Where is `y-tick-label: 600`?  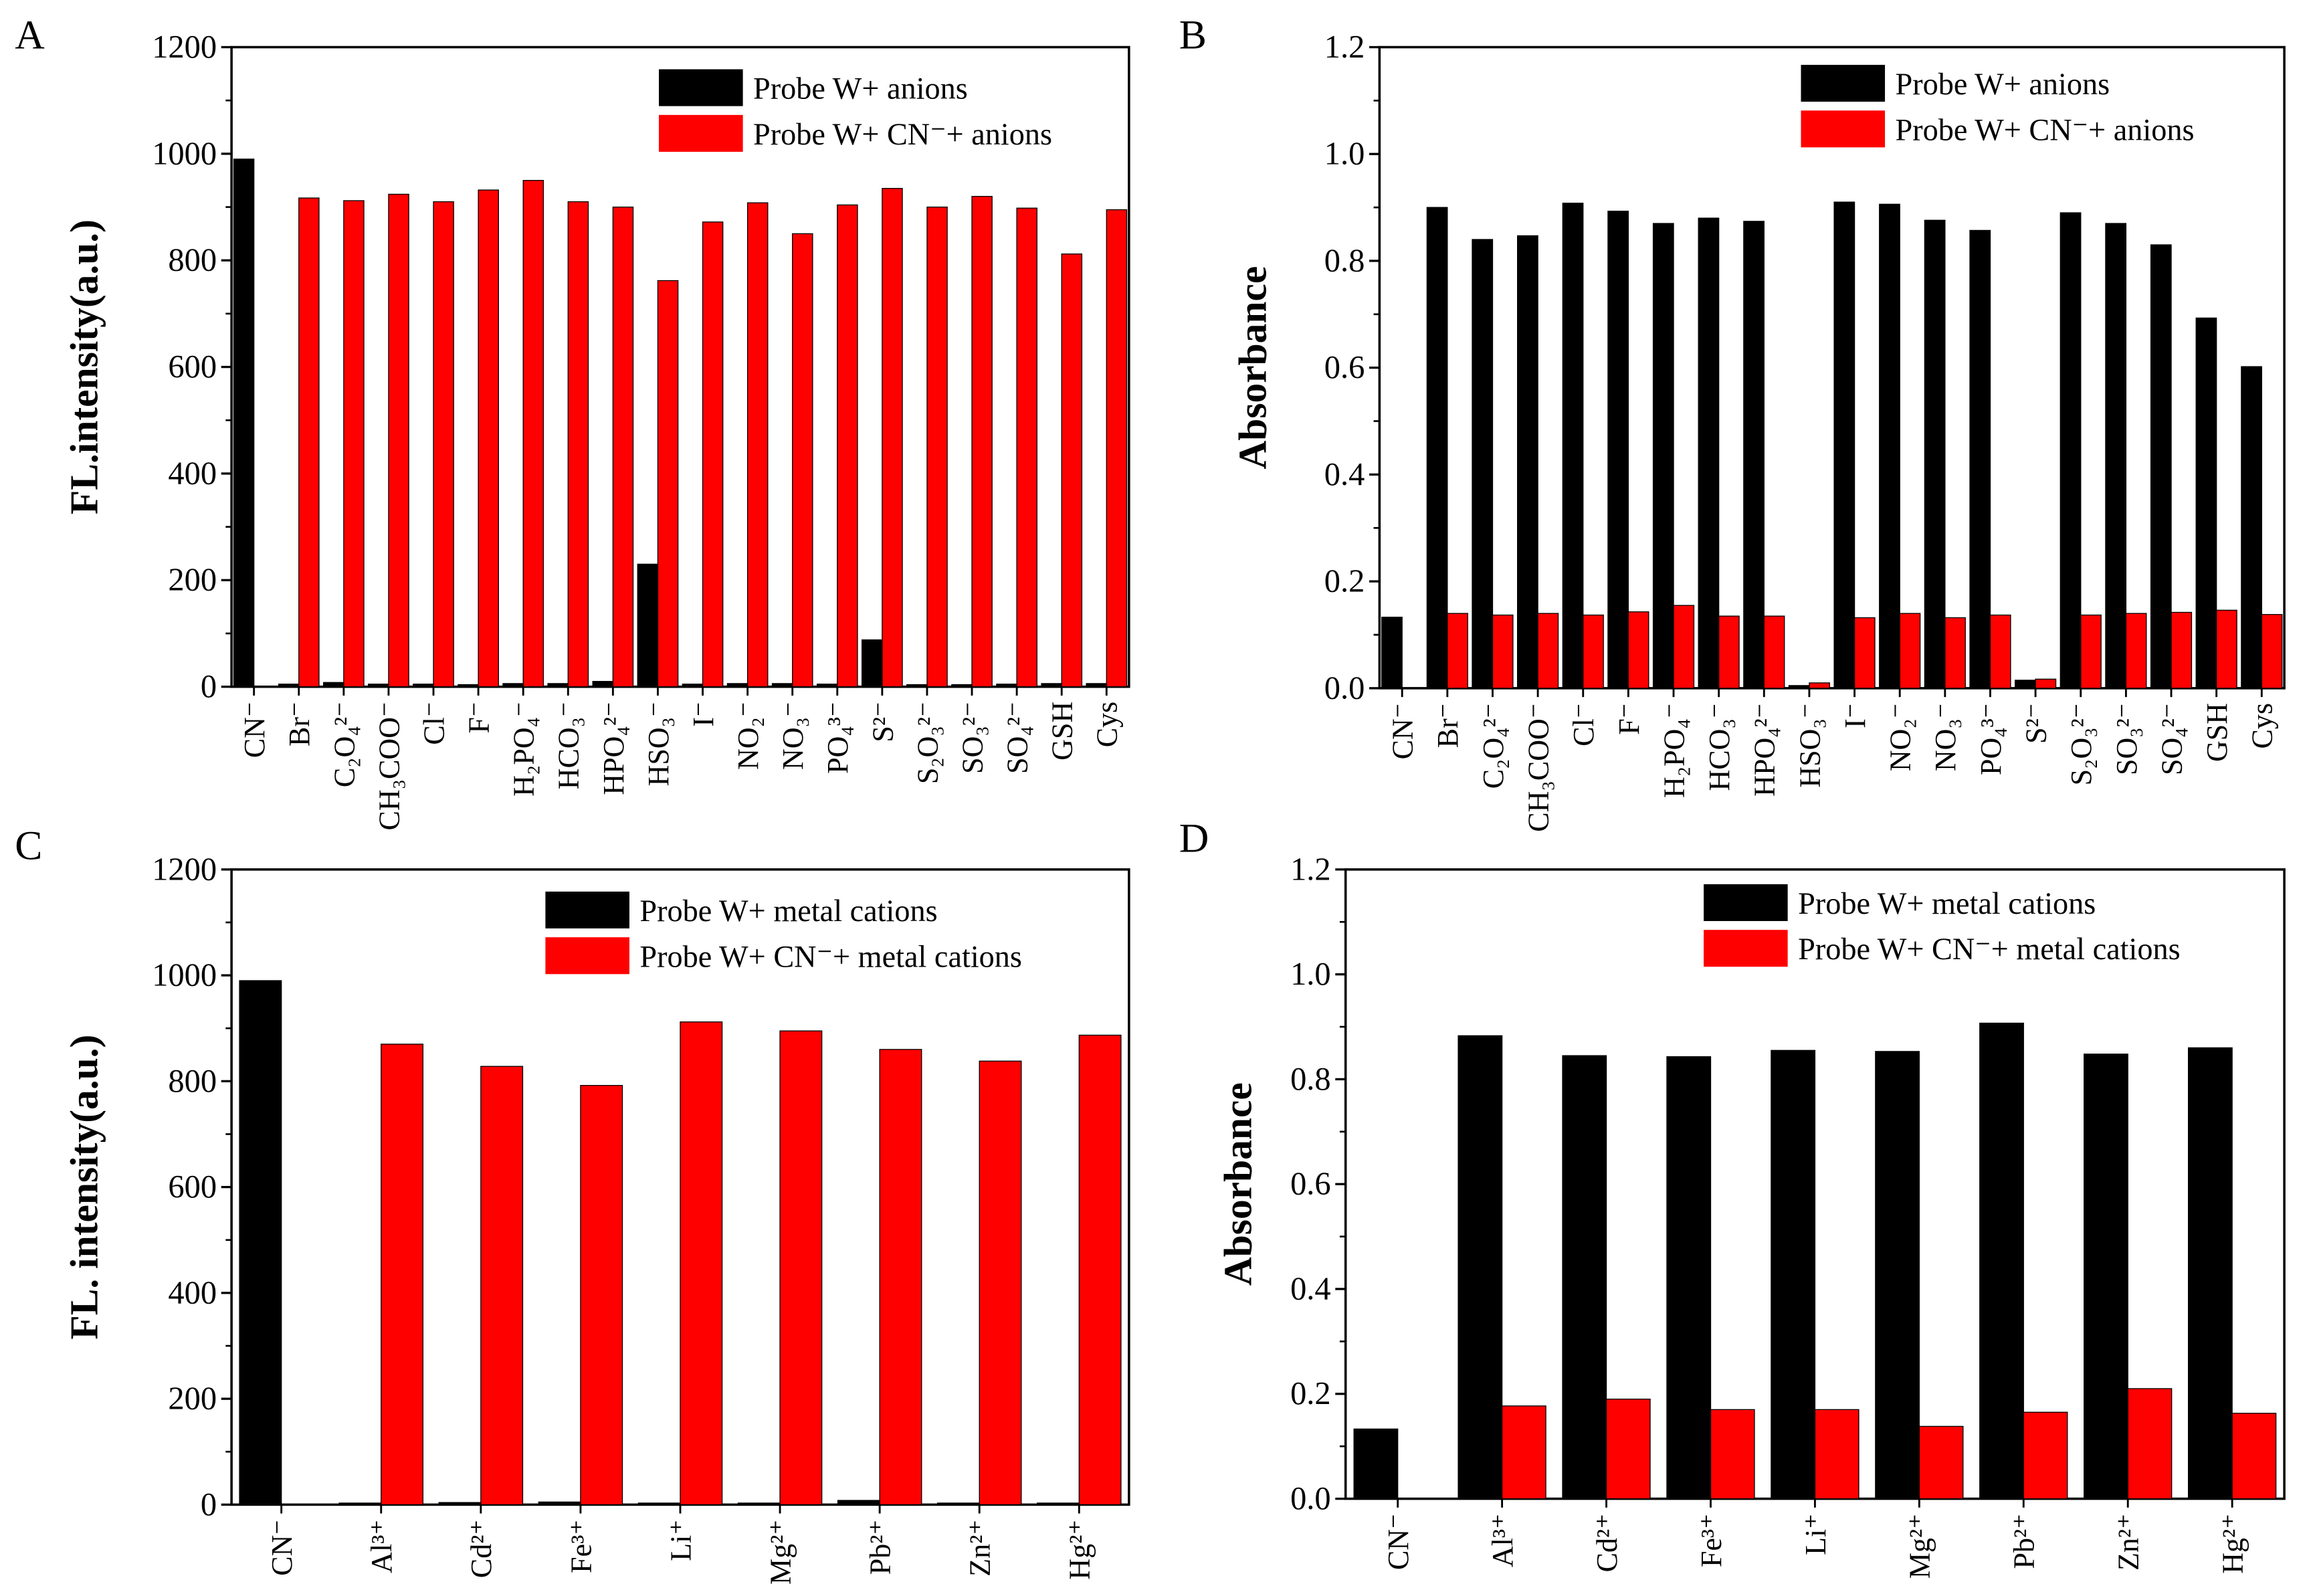 y-tick-label: 600 is located at coordinates (192, 367).